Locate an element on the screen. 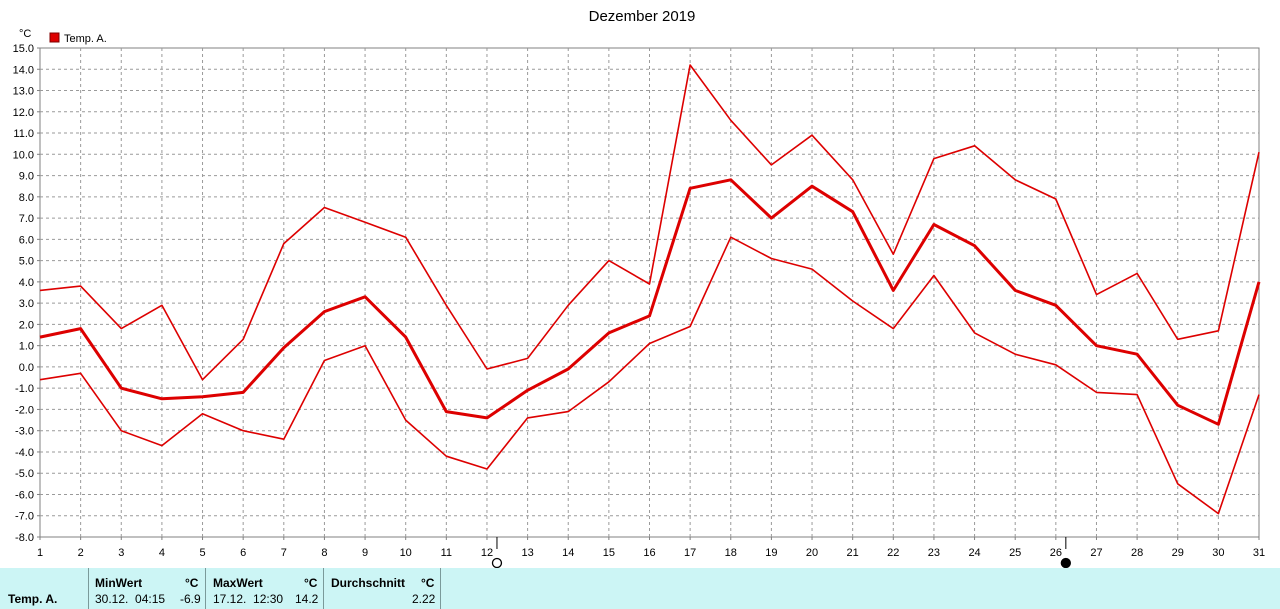  y-tick-label: 14.0 is located at coordinates (23, 70).